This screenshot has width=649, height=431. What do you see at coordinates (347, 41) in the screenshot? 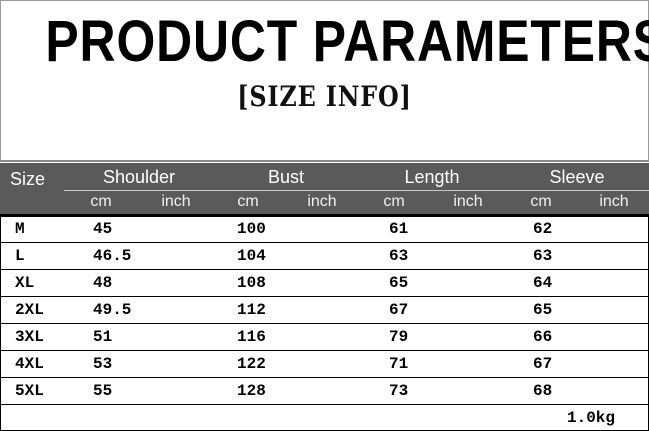
I see `page-title: PRODUCT PARAMETERS` at bounding box center [347, 41].